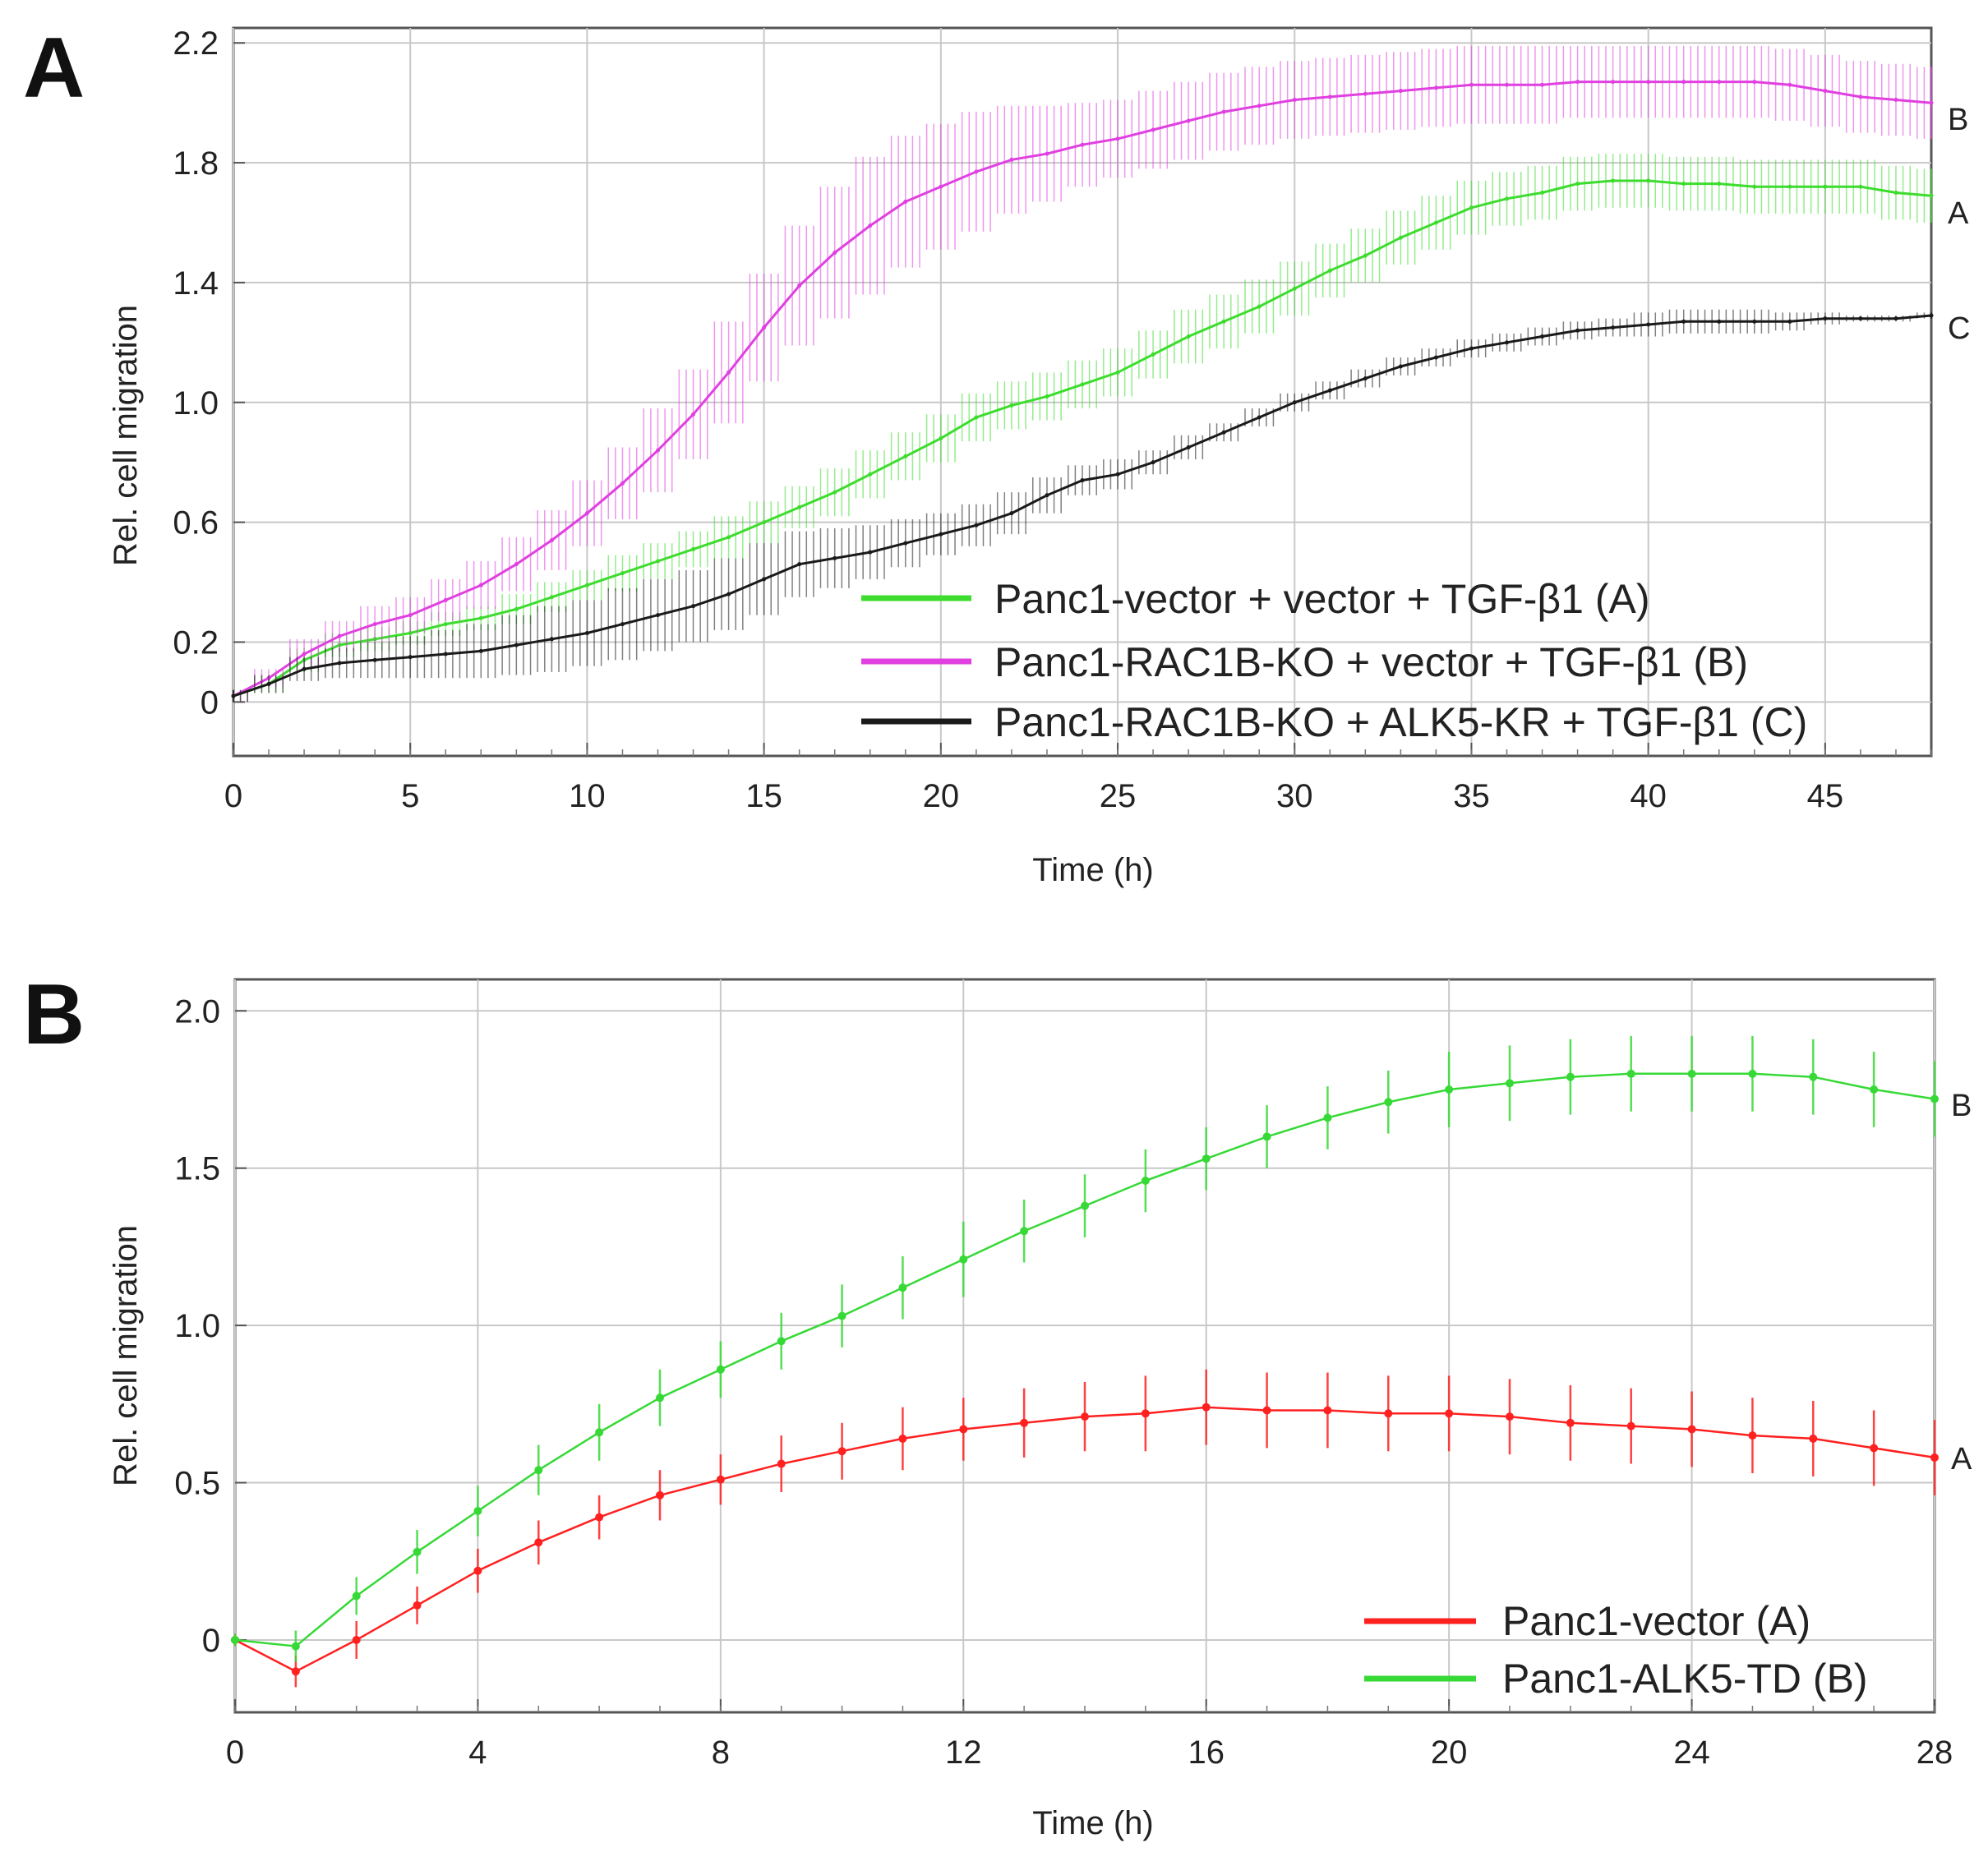 The width and height of the screenshot is (1988, 1852). Describe the element at coordinates (54, 1014) in the screenshot. I see `panel-letter-b: B` at that location.